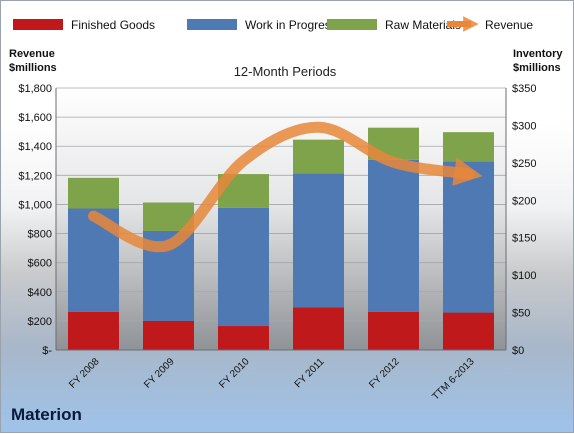  What do you see at coordinates (310, 373) in the screenshot?
I see `x-tick-label: FY 2011` at bounding box center [310, 373].